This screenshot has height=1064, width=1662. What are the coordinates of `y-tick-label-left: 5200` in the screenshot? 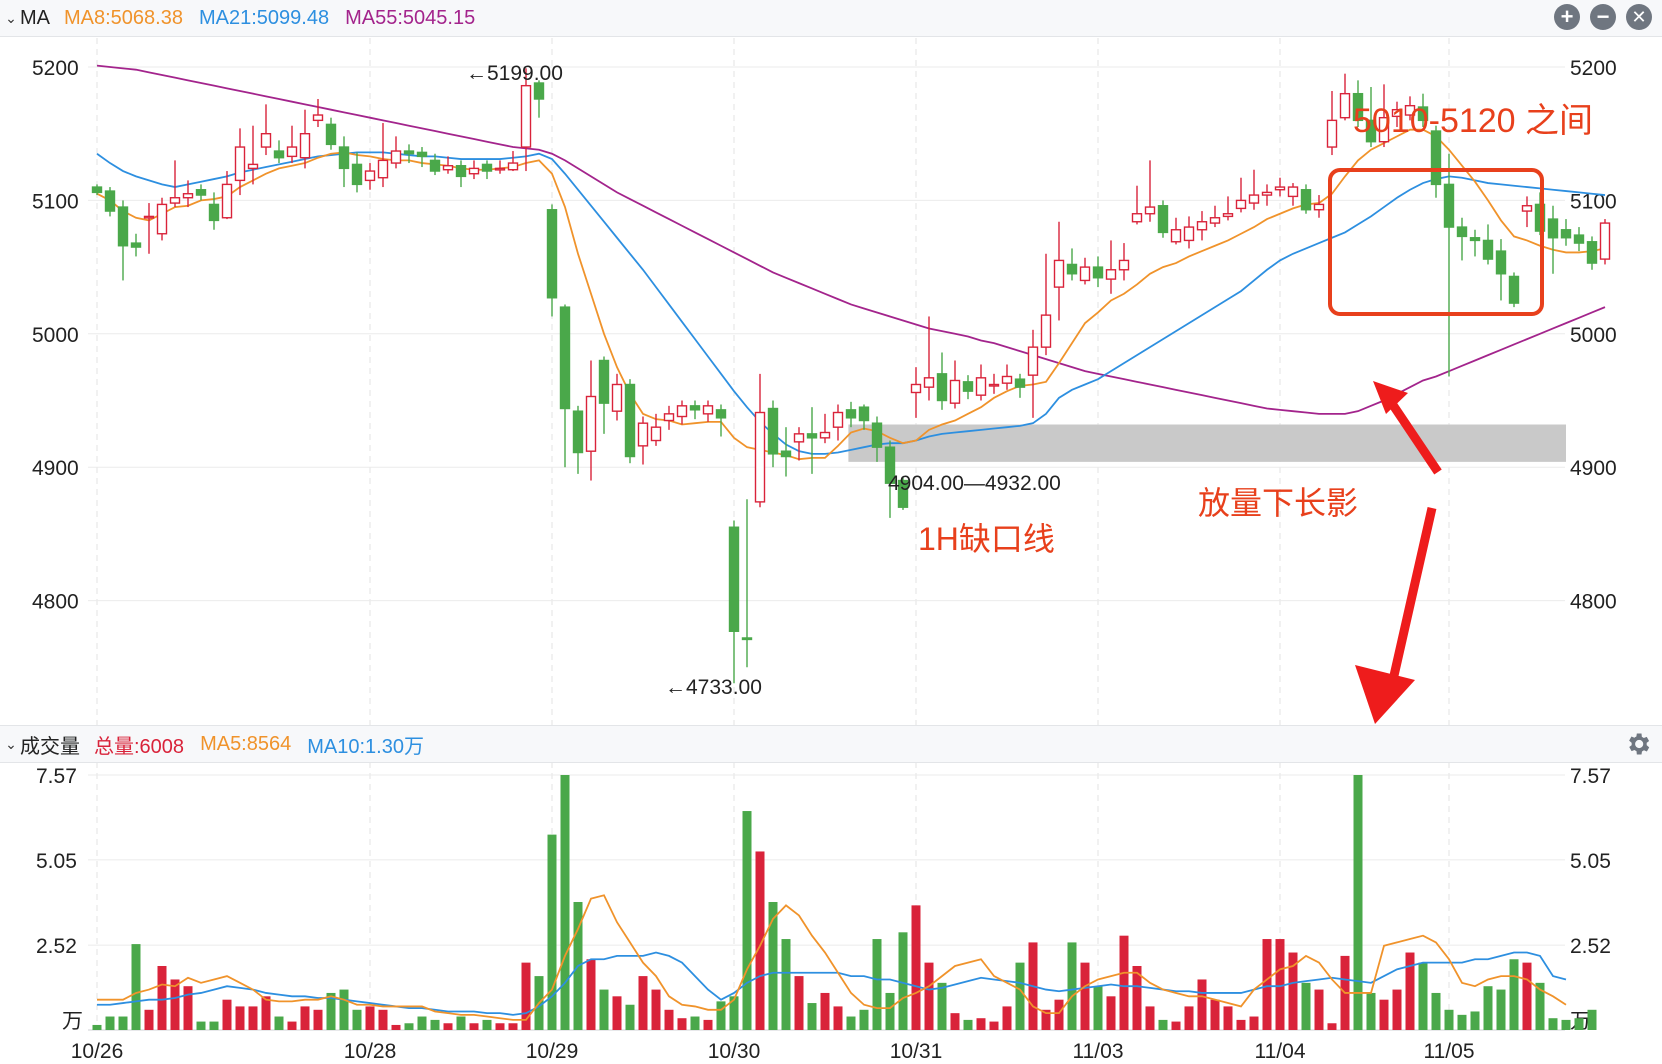 It's located at (55, 68).